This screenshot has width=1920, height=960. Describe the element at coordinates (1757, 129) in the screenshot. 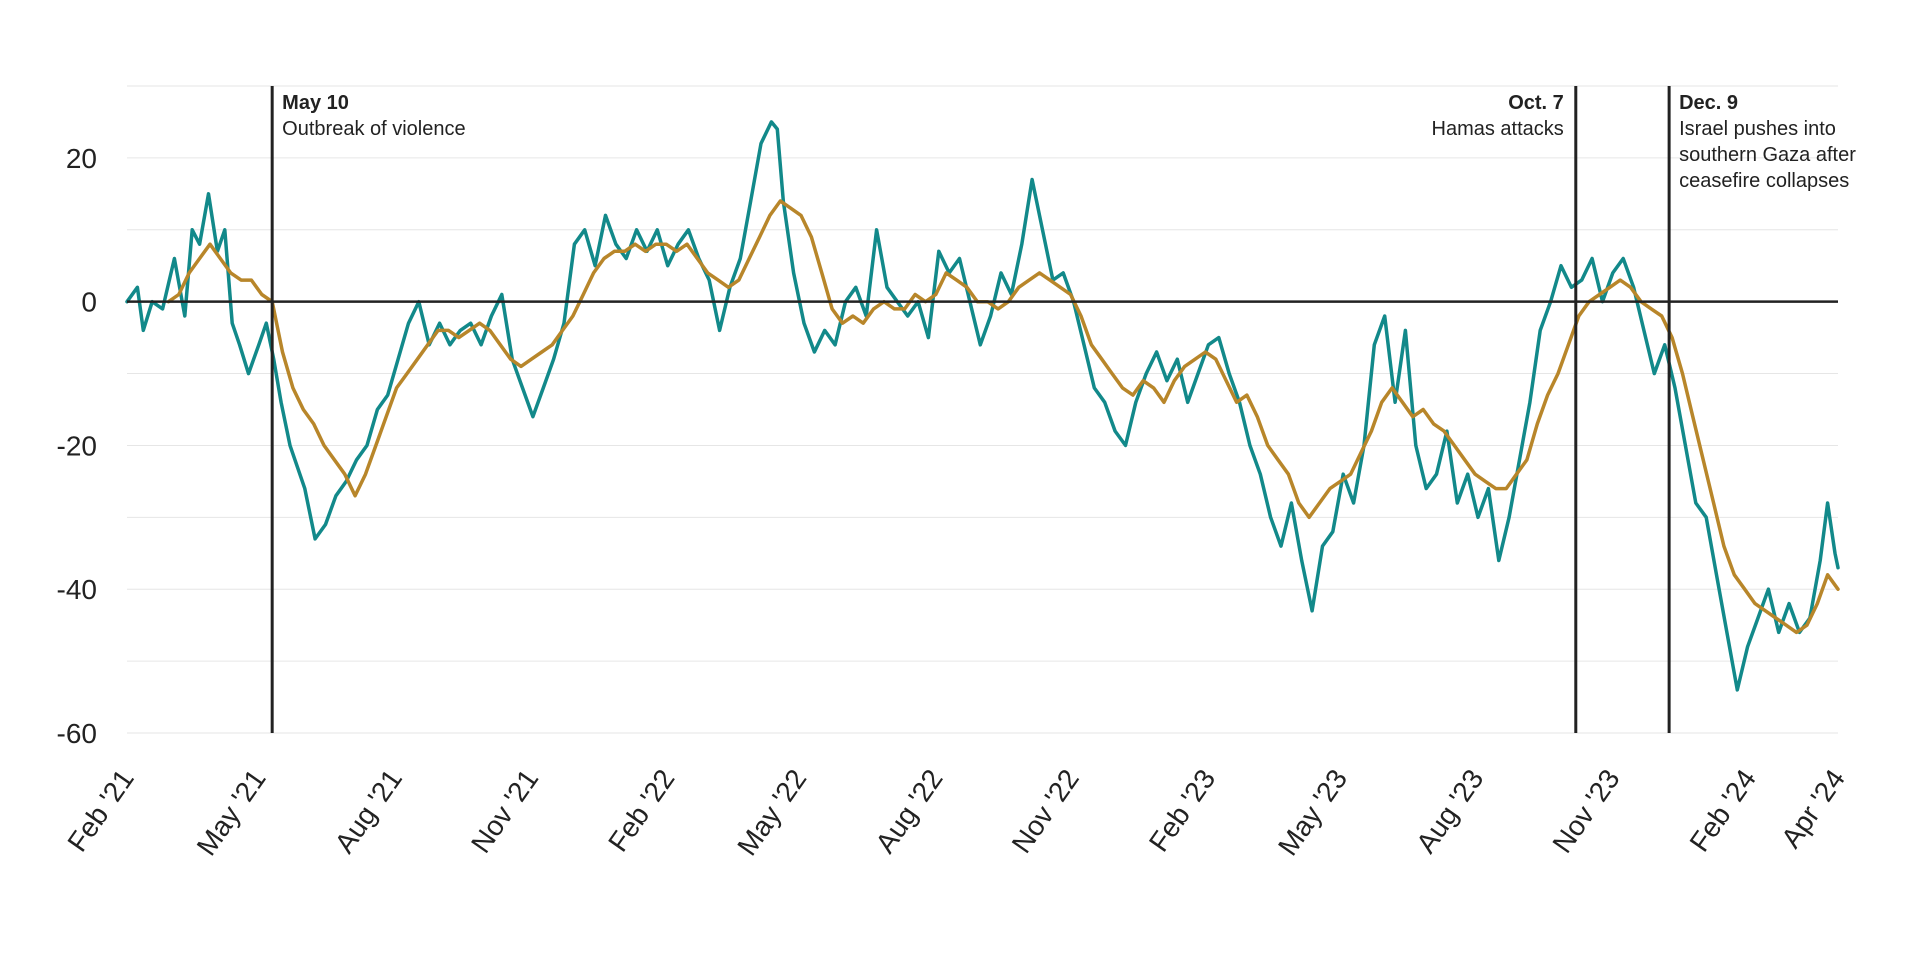

I see `event-description-label: Israel pushes into` at that location.